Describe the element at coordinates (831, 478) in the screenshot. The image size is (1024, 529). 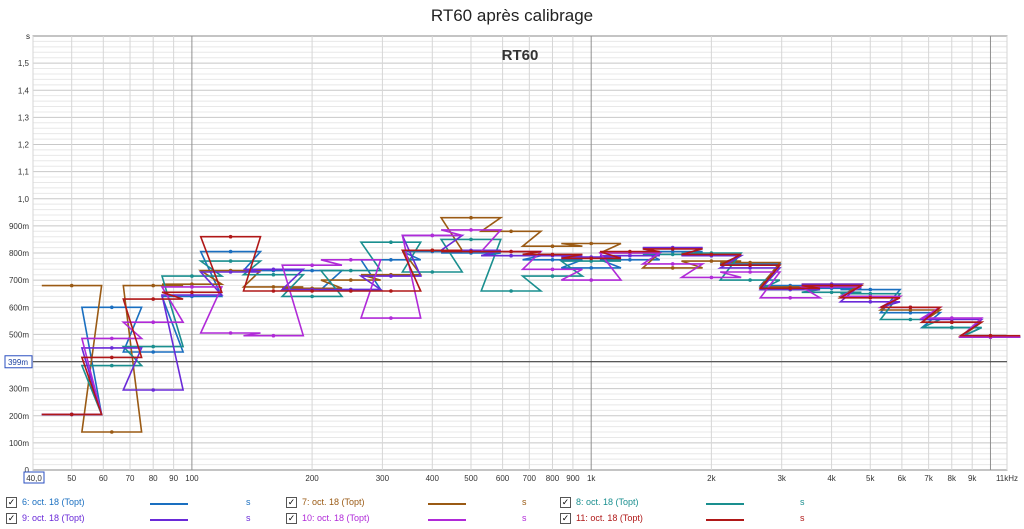
I see `x-tick-label: 4k` at that location.